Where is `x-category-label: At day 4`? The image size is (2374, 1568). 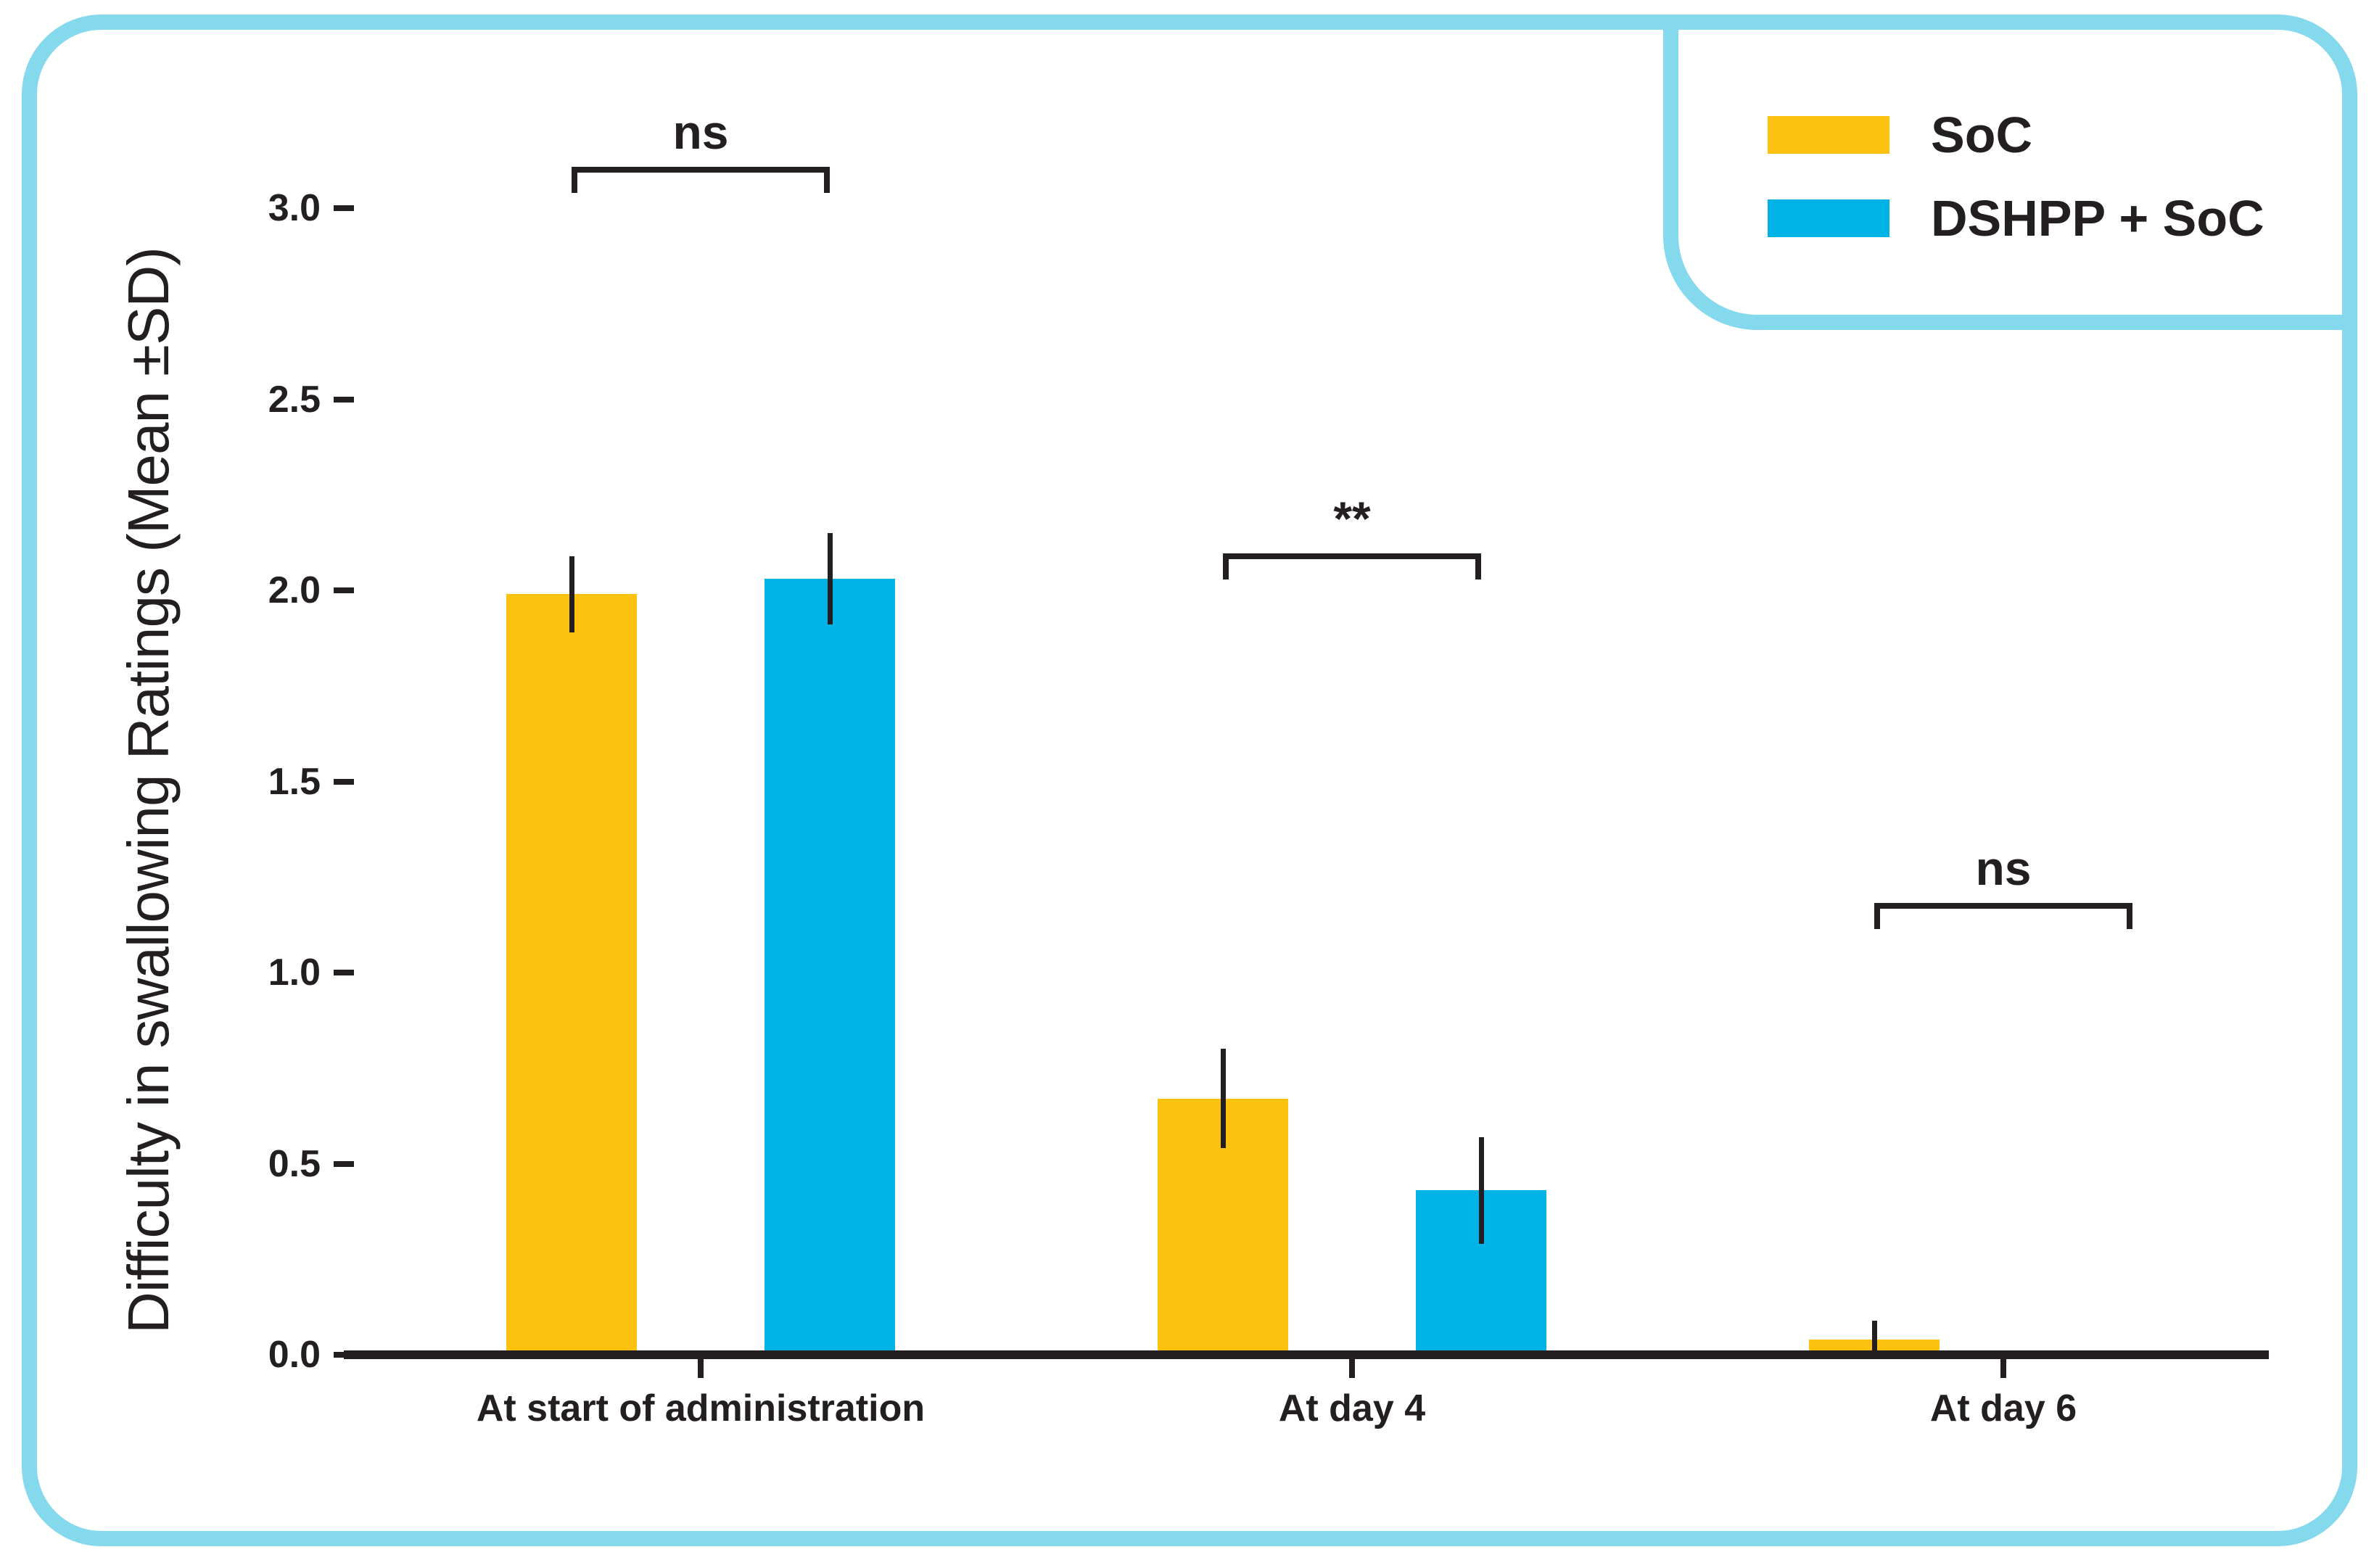
x-category-label: At day 4 is located at coordinates (1352, 1408).